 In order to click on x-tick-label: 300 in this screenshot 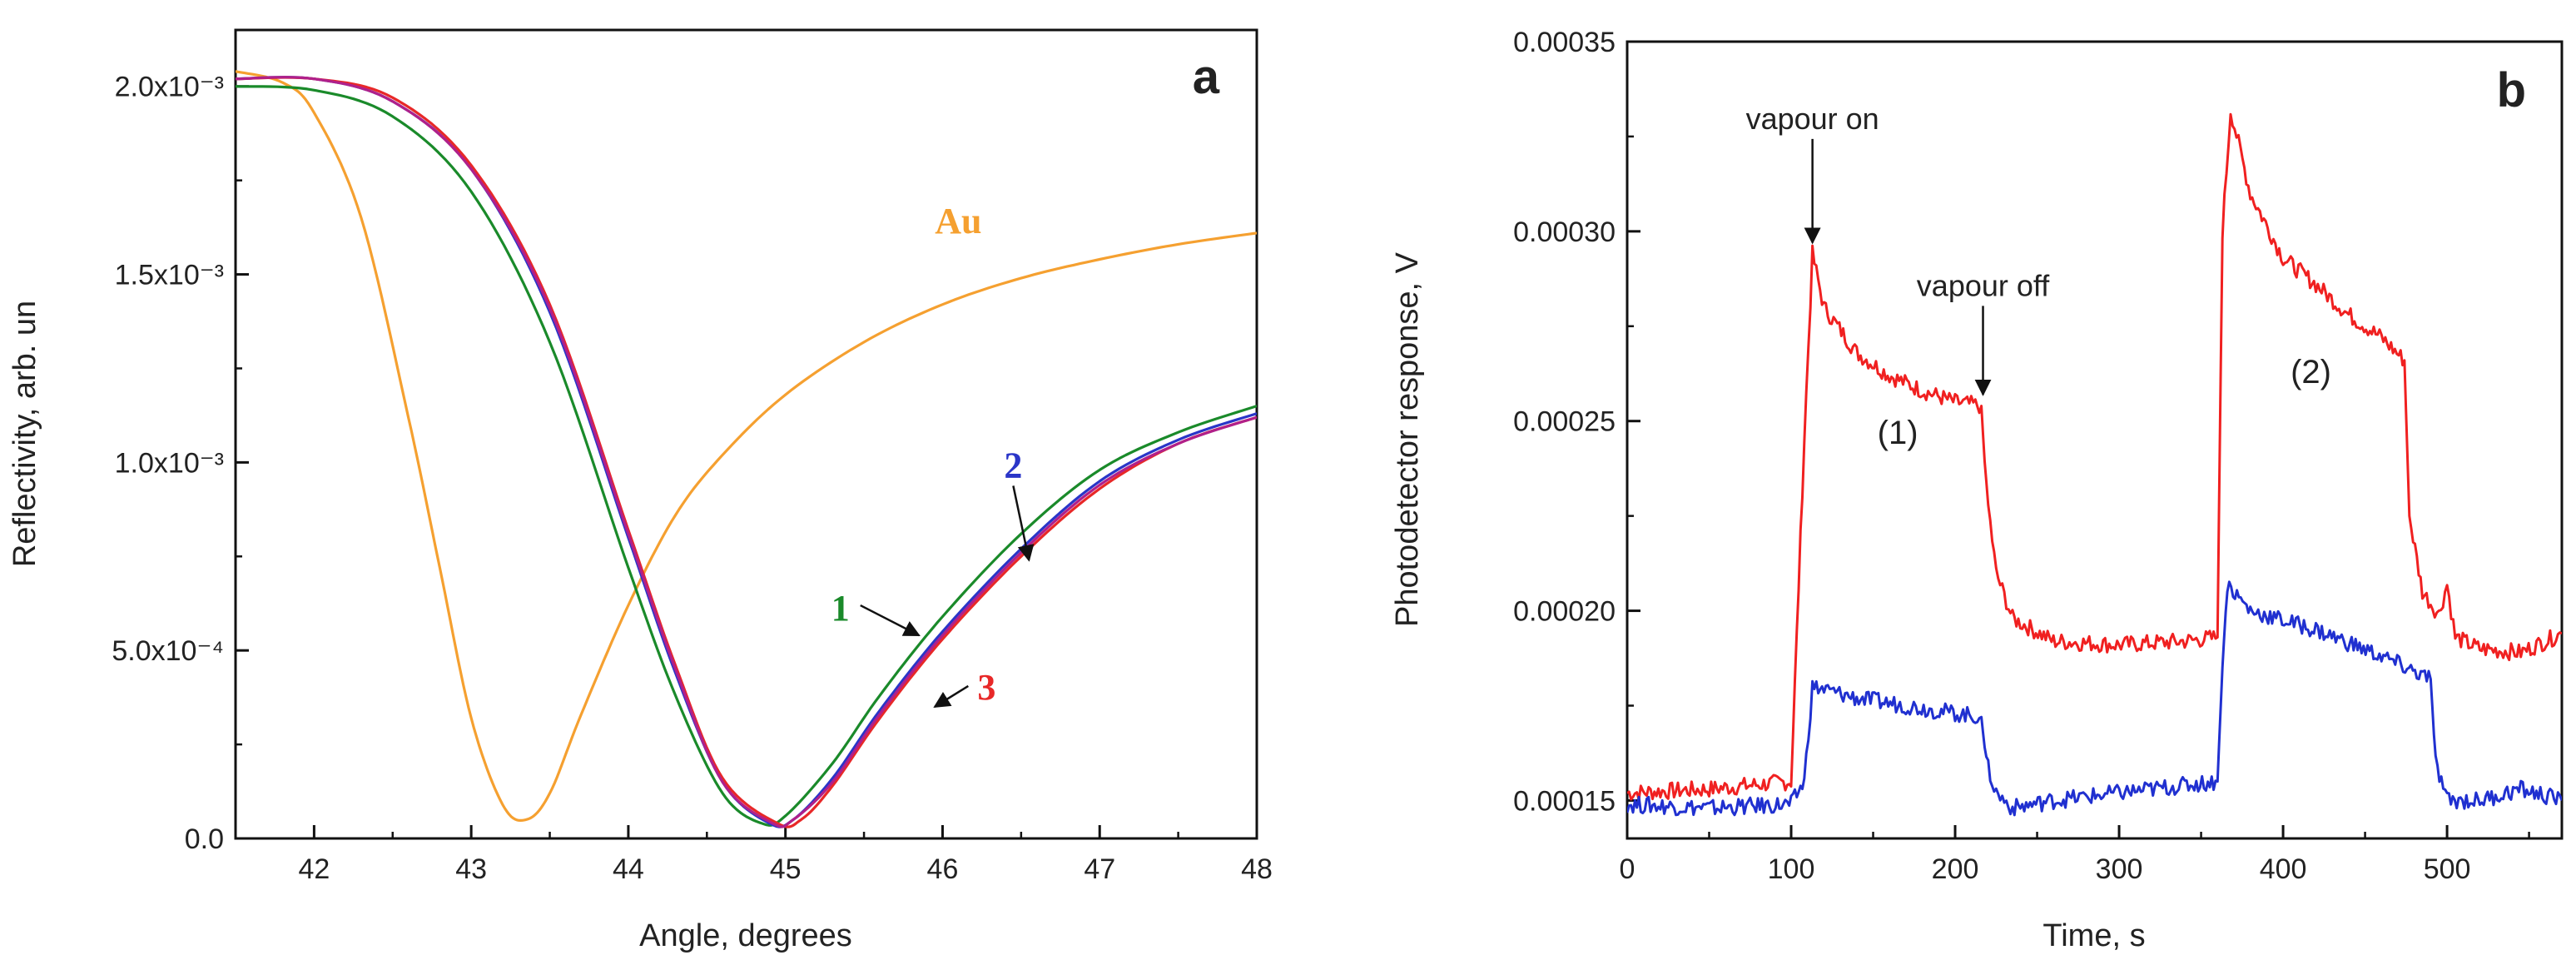, I will do `click(2119, 869)`.